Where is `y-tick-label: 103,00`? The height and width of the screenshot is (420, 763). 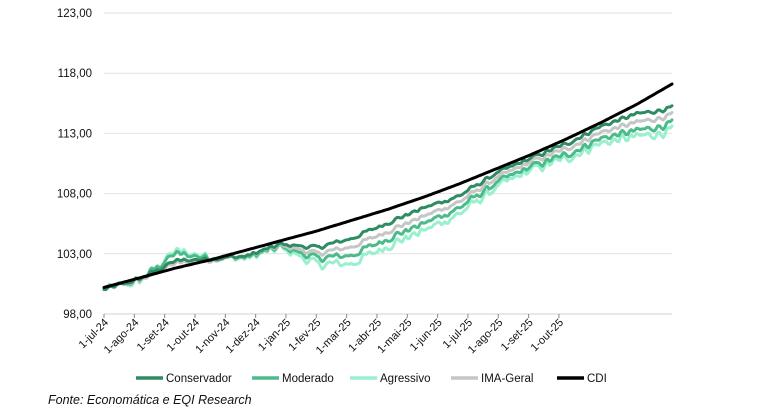
y-tick-label: 103,00 is located at coordinates (74, 255).